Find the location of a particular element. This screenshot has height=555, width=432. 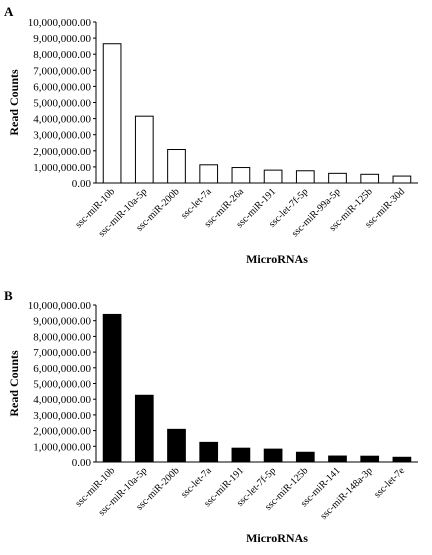

bar-ssc-miR-26a is located at coordinates (241, 175).